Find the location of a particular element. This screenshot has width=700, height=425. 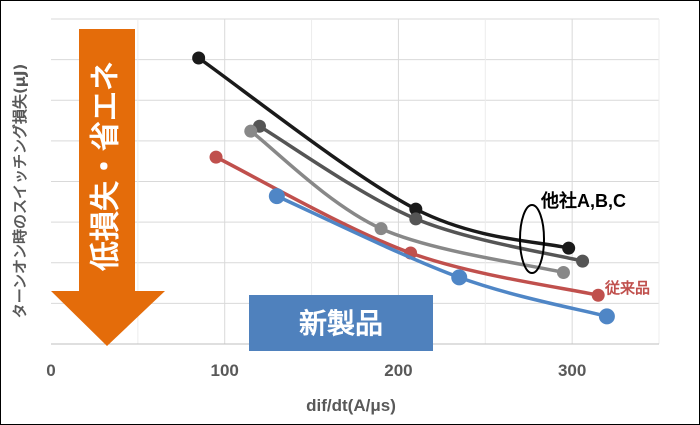

others-label: 他社A,B,C is located at coordinates (583, 200).